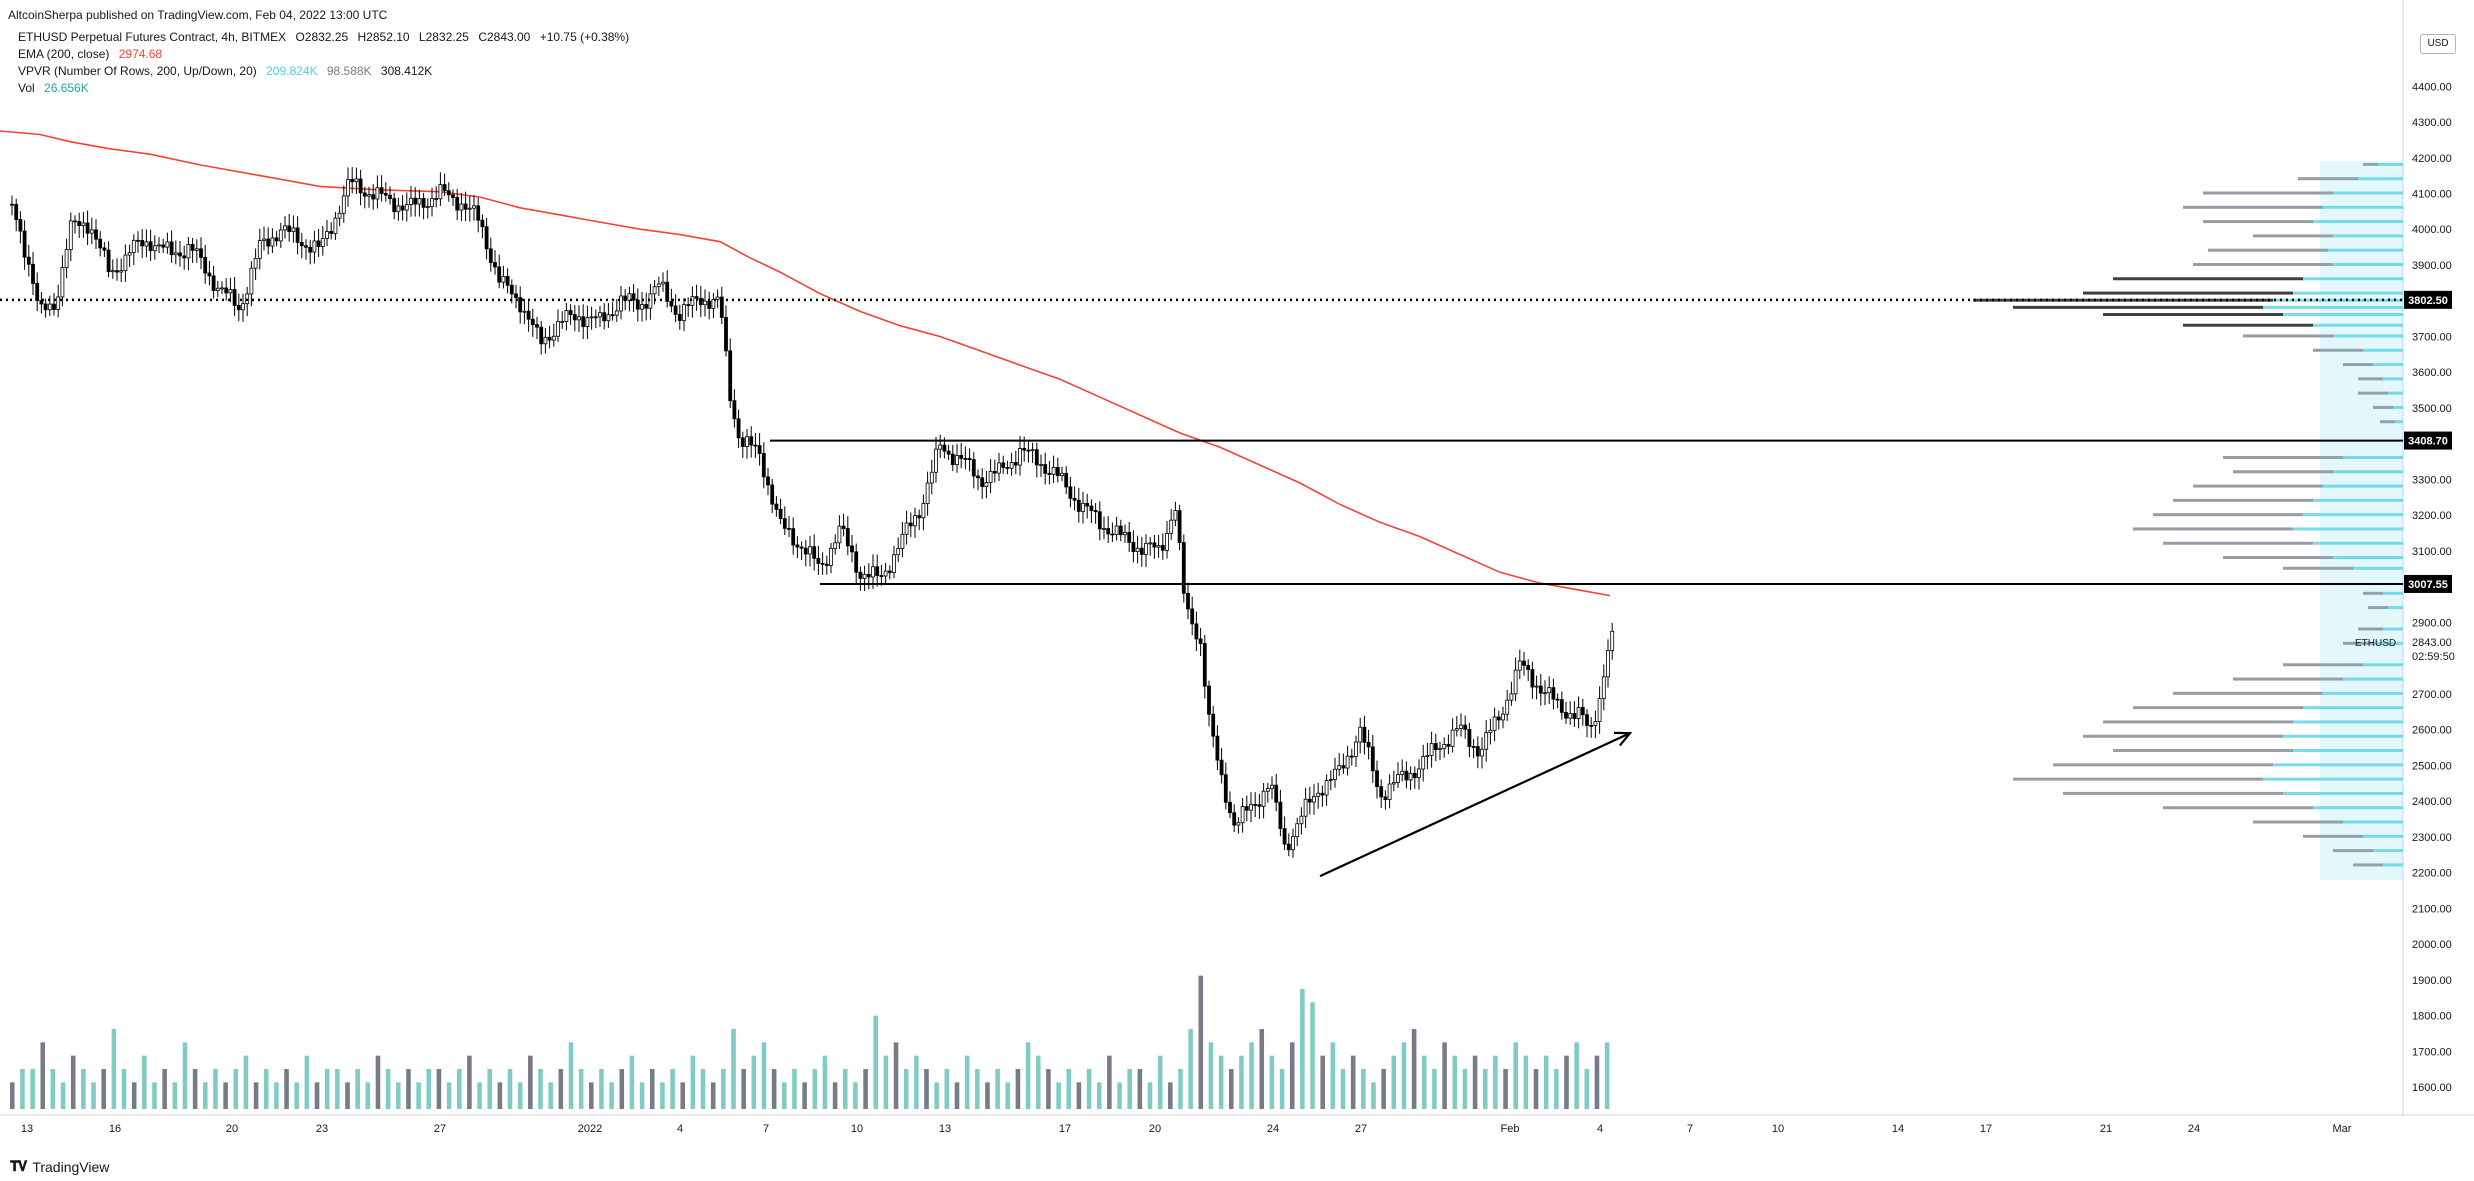  I want to click on y-tick-label: 4400.00, so click(2432, 87).